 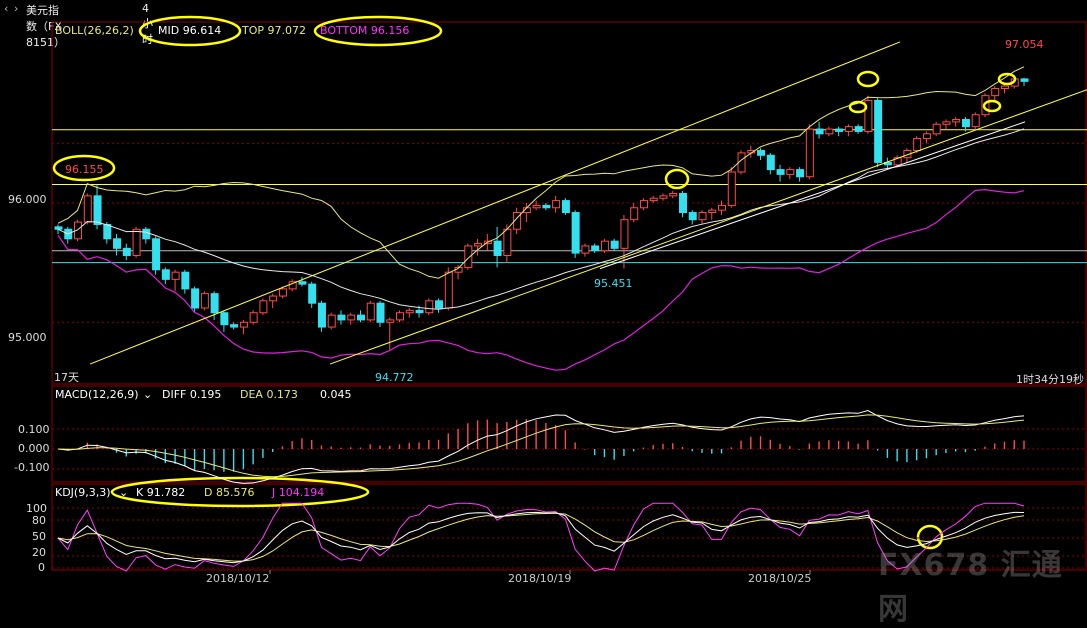 What do you see at coordinates (1050, 379) in the screenshot?
I see `countdown-label: 1时34分19秒` at bounding box center [1050, 379].